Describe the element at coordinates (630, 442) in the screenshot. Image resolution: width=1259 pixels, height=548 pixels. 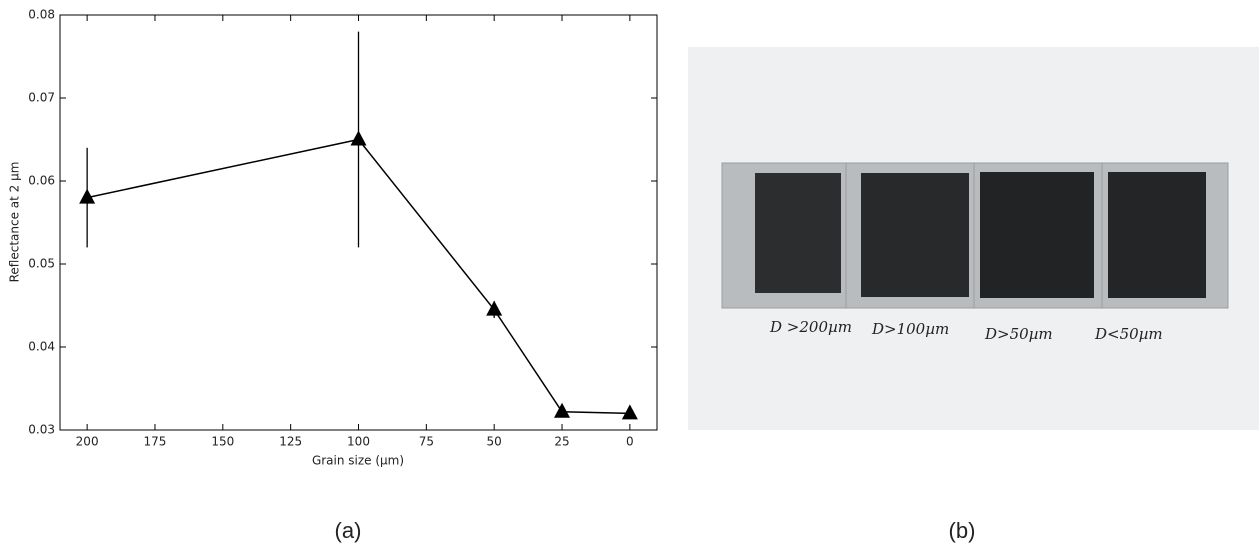
I see `x-tick-label: 0` at that location.